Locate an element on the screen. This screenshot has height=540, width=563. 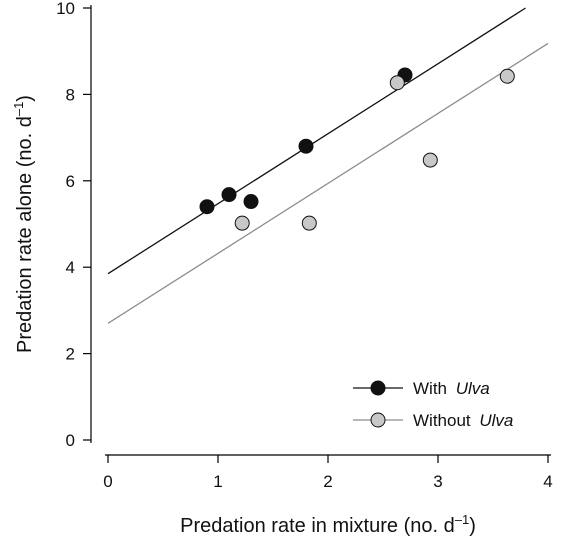
x-axis-title: Predation rate in mixture (no. d–1) is located at coordinates (328, 524).